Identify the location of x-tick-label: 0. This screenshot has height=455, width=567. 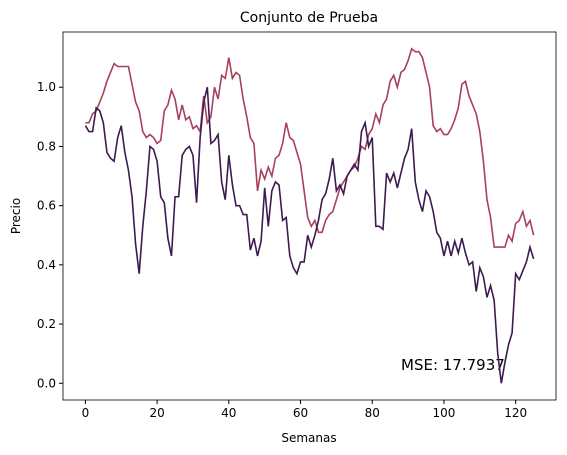
(86, 413).